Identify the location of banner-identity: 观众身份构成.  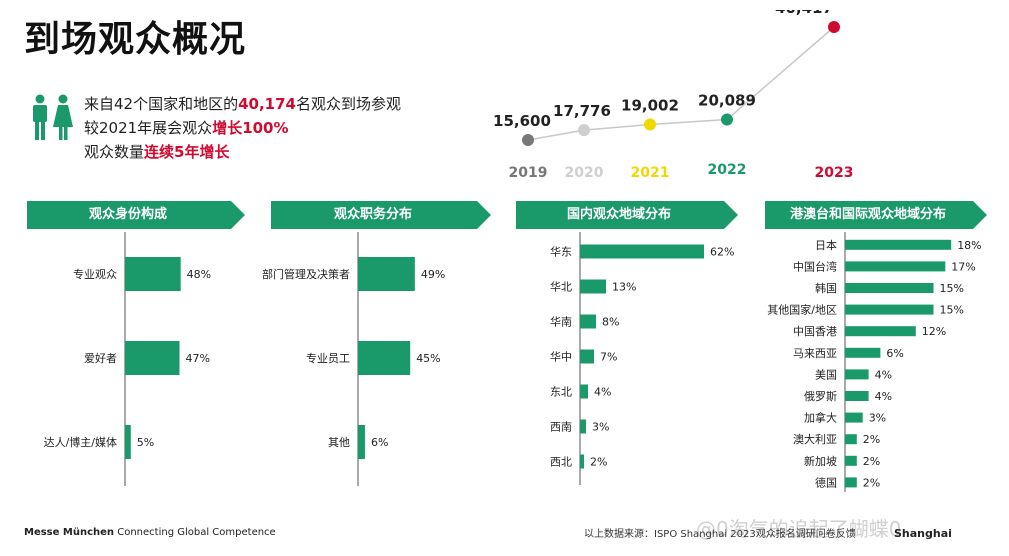
(136, 215).